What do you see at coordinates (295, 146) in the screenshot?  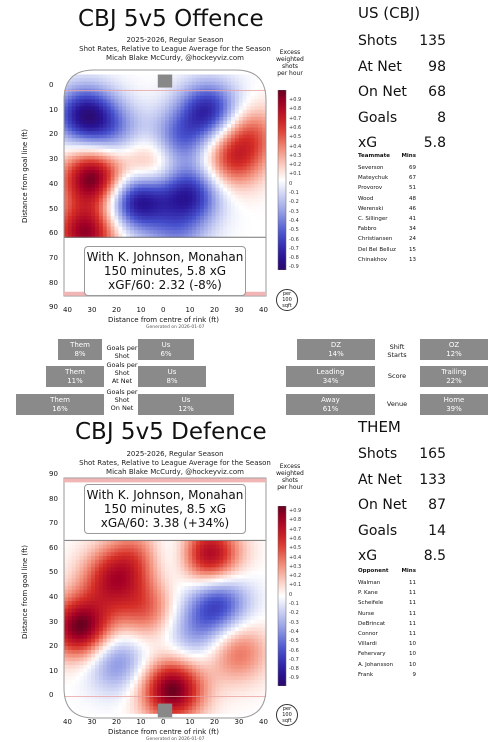 I see `colorbar-tick-label: +0.4` at bounding box center [295, 146].